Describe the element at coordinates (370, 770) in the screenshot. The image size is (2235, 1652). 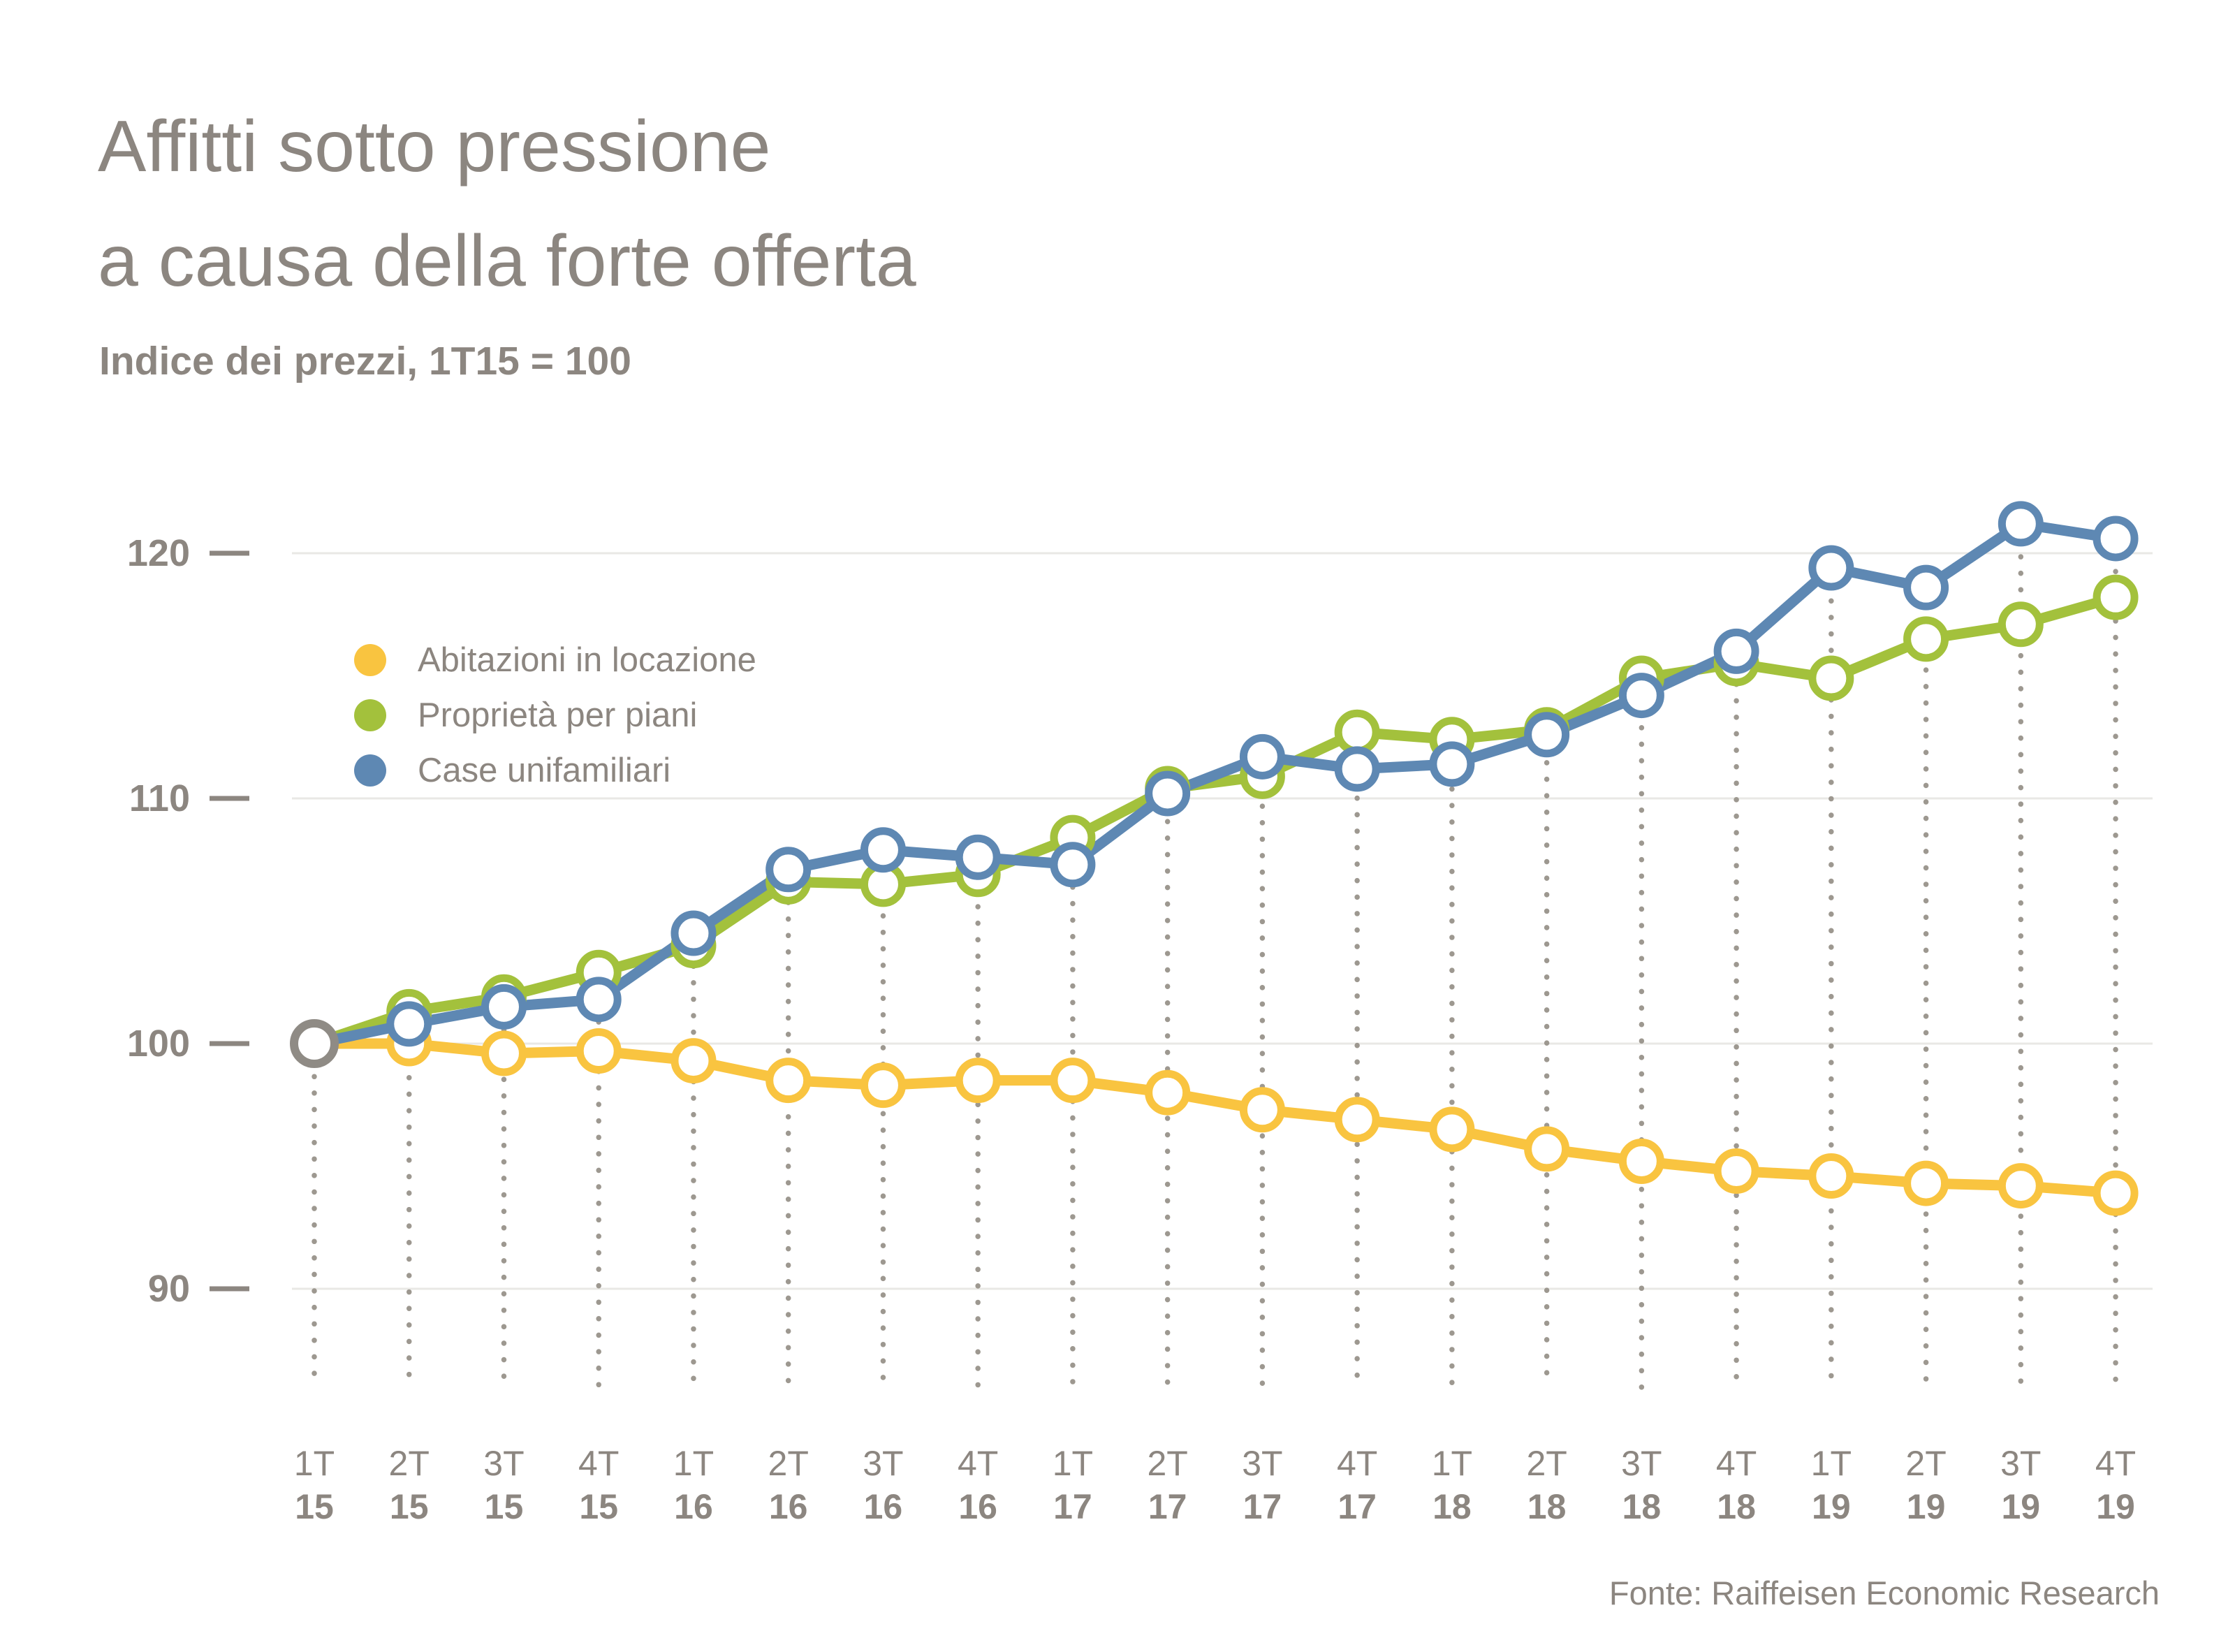
I see `legend-dot-blue-icon` at that location.